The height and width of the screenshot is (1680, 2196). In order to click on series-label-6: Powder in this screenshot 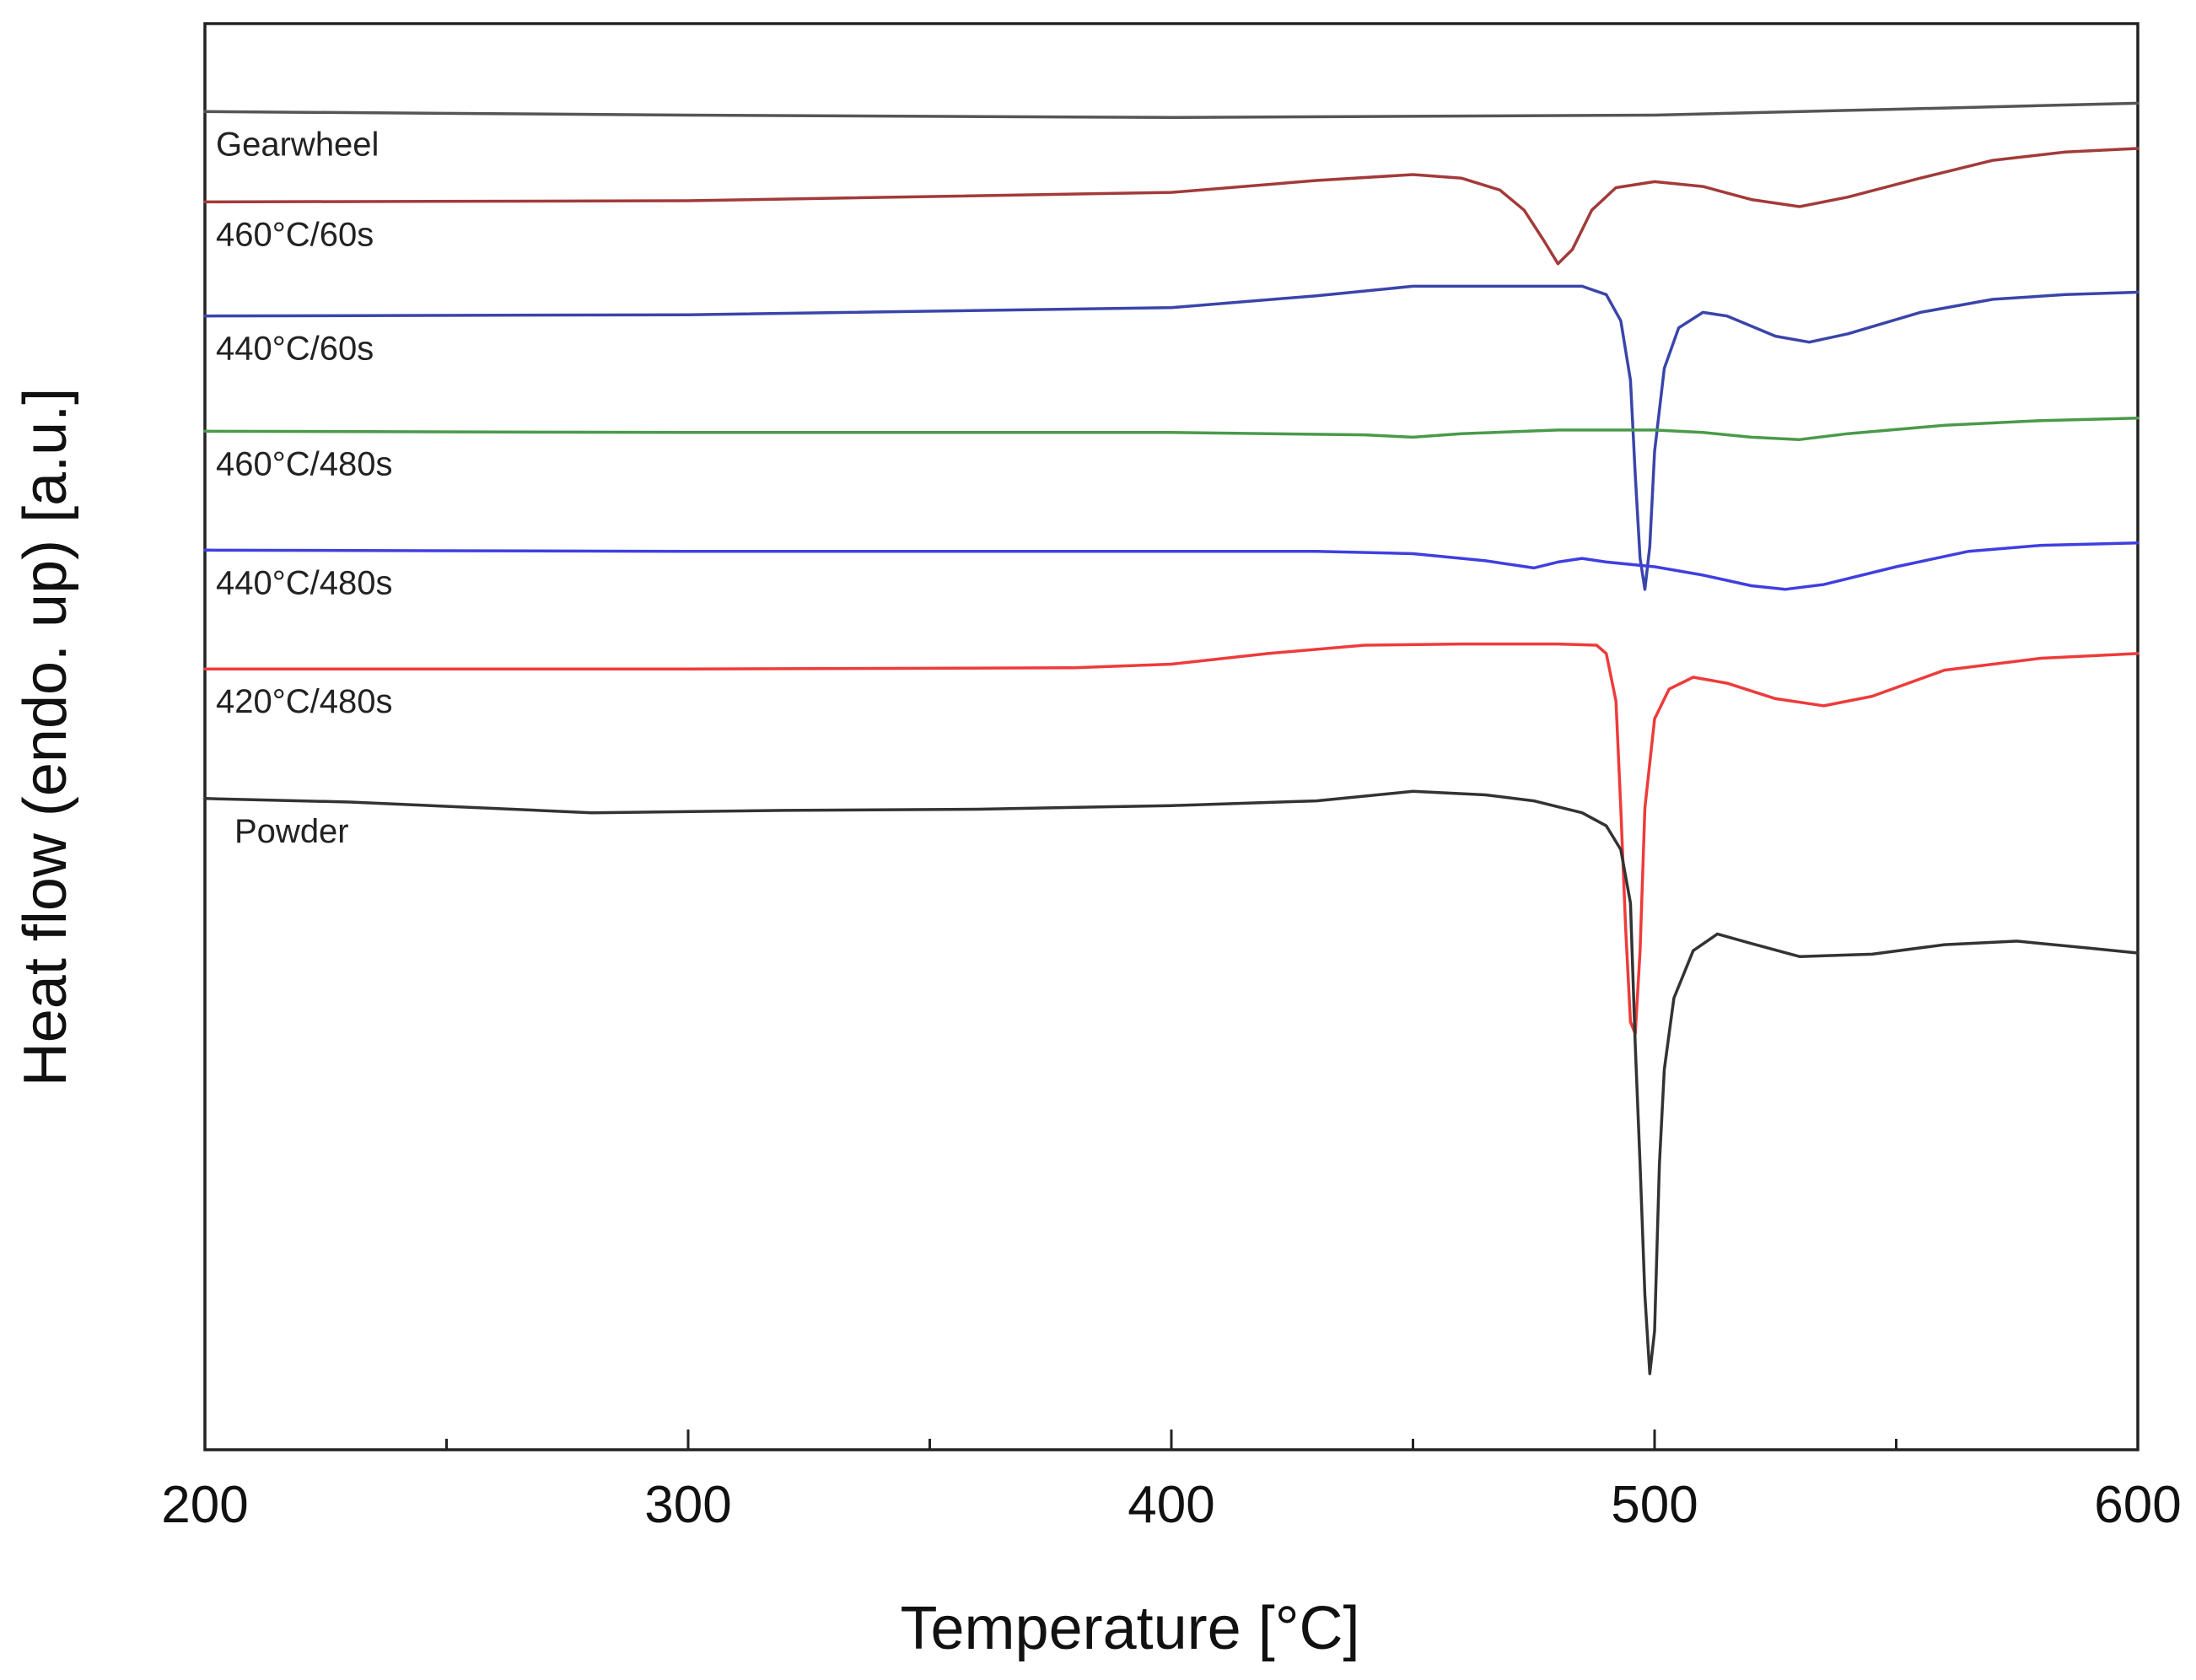, I will do `click(291, 831)`.